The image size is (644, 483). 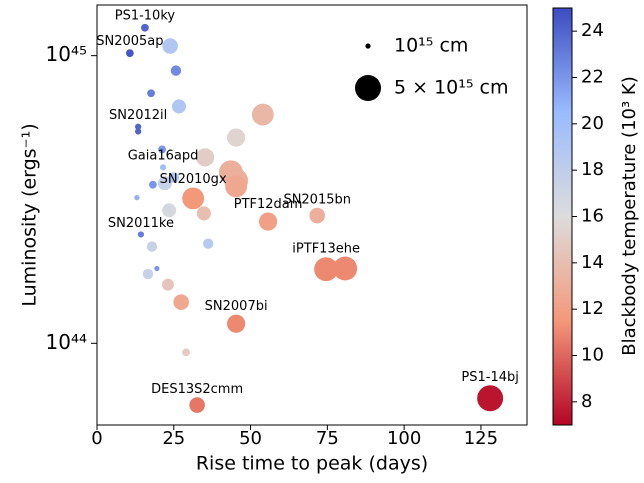 What do you see at coordinates (250, 438) in the screenshot?
I see `x-tick-label: 50` at bounding box center [250, 438].